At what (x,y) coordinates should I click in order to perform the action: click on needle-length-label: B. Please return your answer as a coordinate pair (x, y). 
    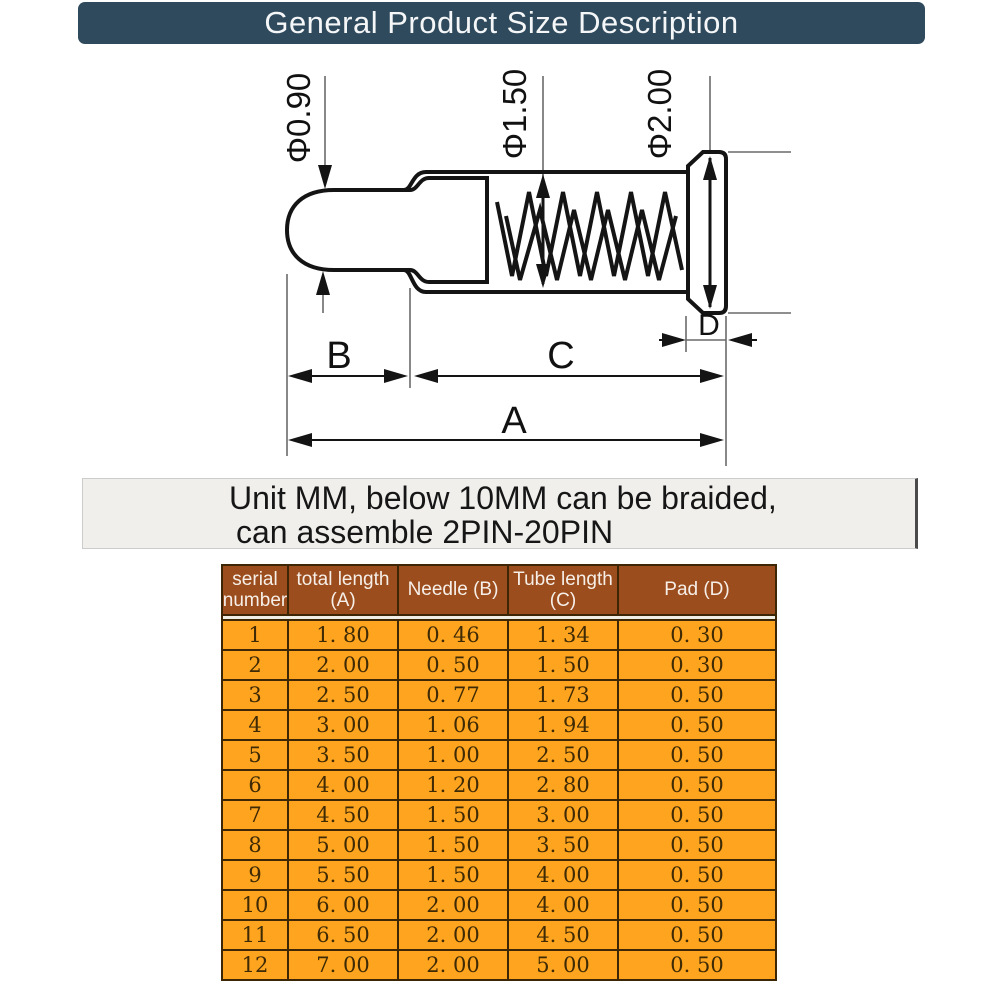
    Looking at the image, I should click on (338, 356).